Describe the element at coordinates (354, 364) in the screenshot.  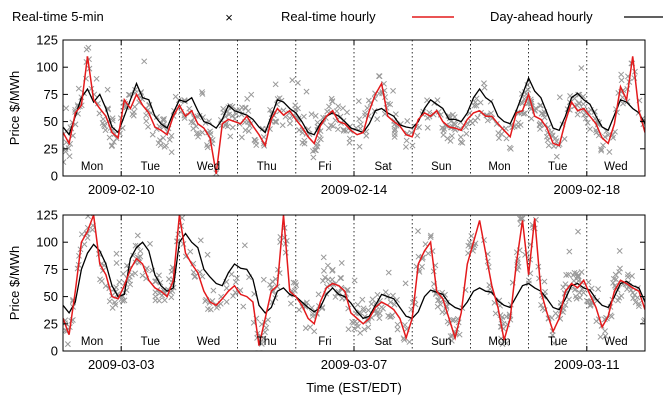
I see `date-tick-label: 2009-03-07` at that location.